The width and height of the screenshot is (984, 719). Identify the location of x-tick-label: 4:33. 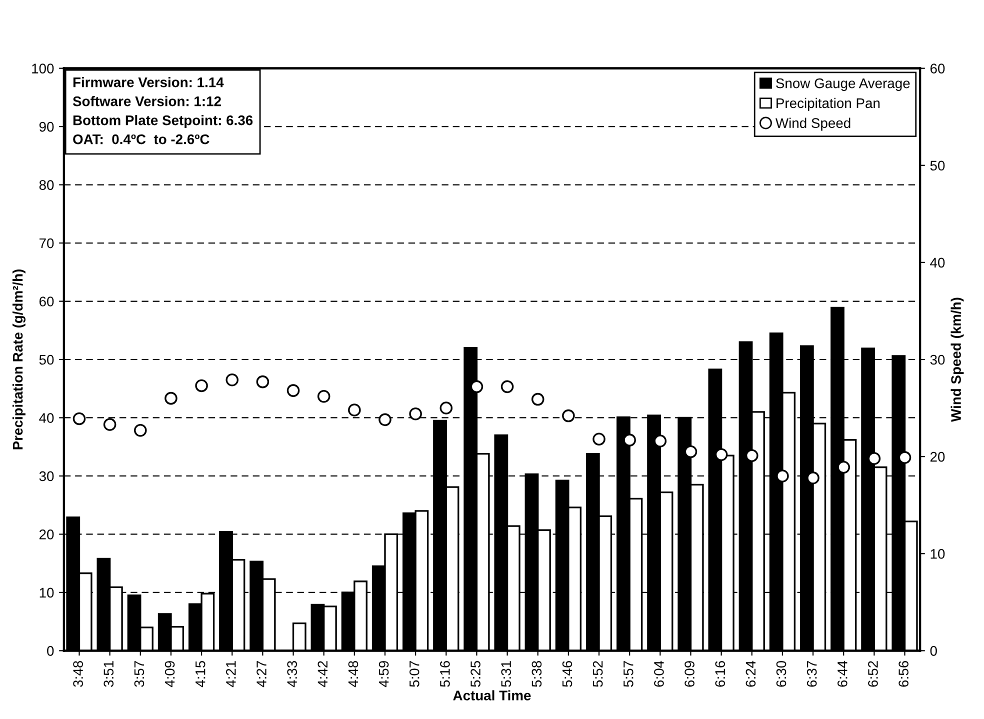
(292, 674).